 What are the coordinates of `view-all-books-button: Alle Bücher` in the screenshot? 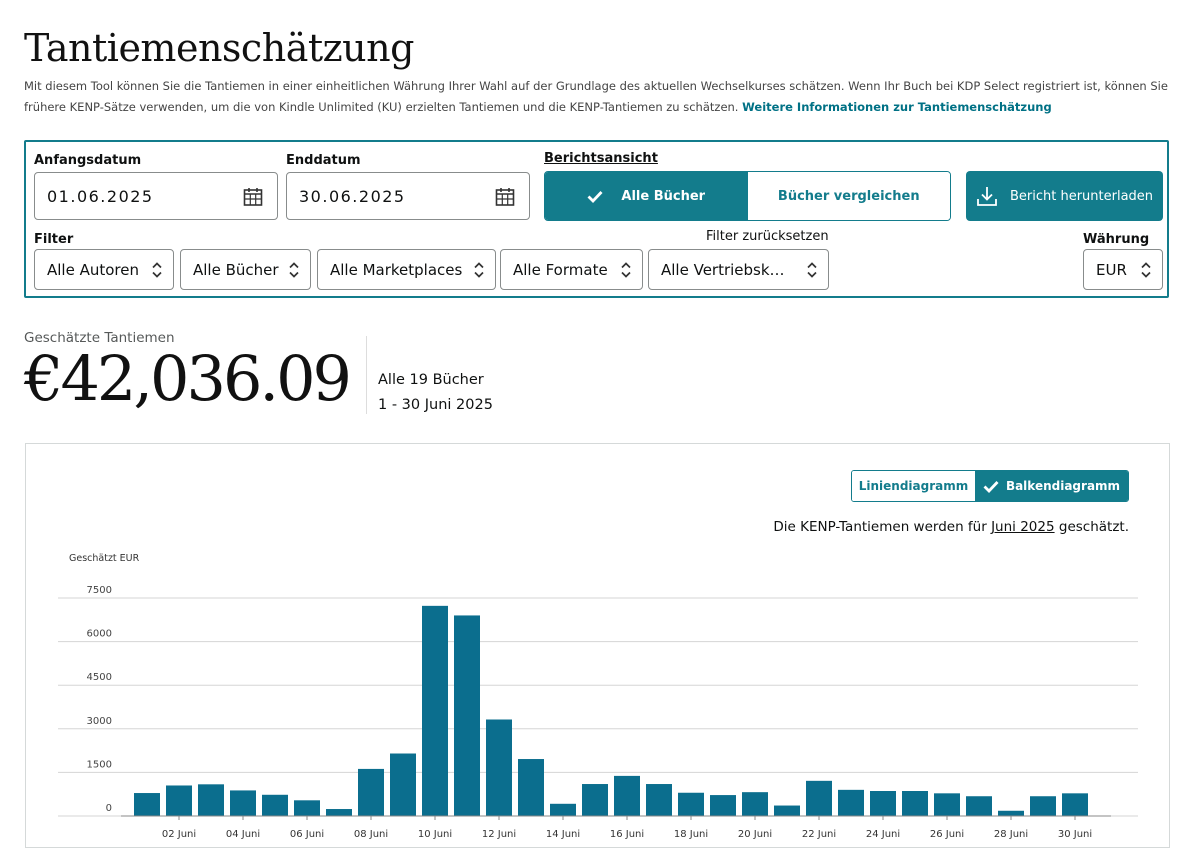 It's located at (646, 196).